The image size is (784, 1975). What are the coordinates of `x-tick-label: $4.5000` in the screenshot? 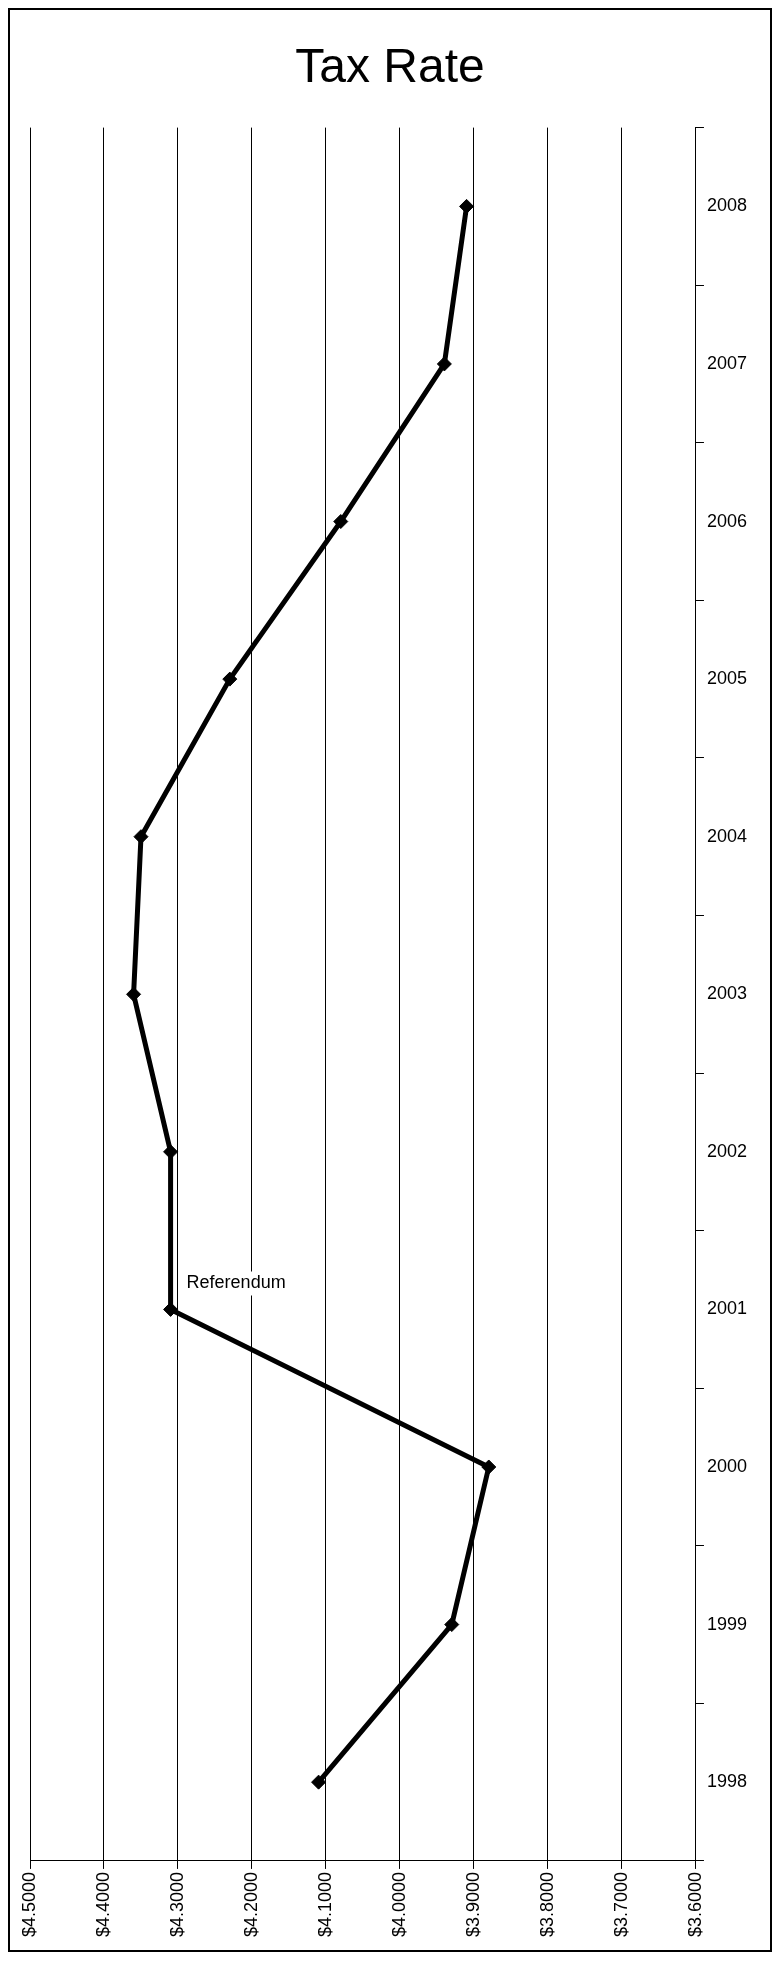 It's located at (28, 1904).